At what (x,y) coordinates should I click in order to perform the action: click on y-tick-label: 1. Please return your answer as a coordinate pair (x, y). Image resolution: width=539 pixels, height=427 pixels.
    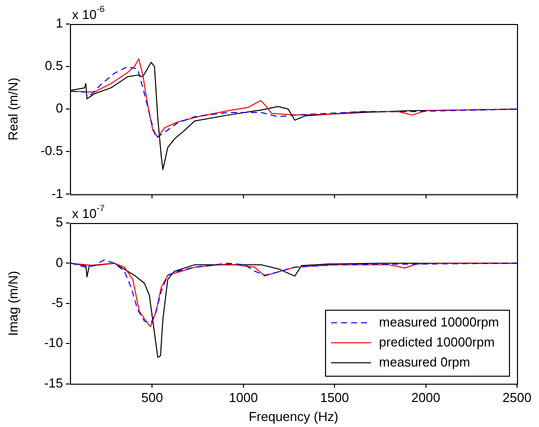
    Looking at the image, I should click on (59, 23).